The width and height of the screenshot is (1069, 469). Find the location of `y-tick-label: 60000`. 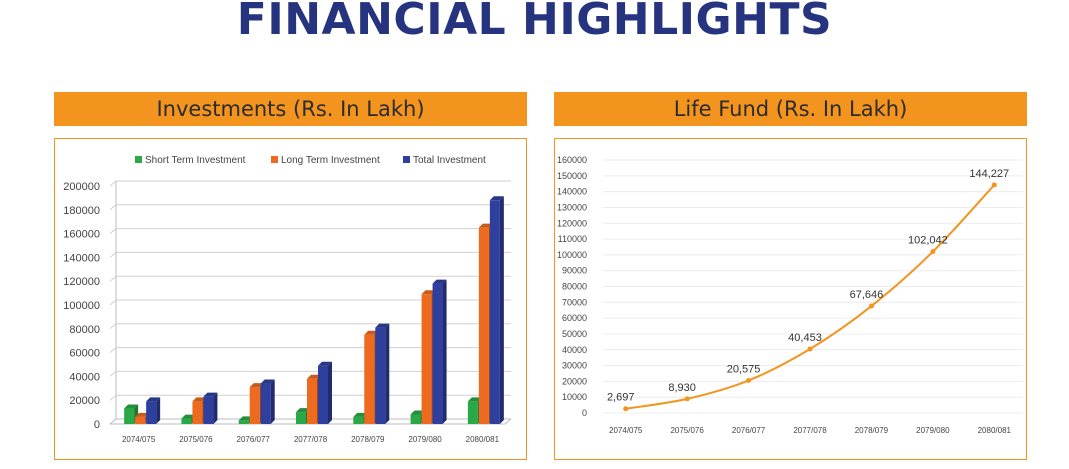

y-tick-label: 60000 is located at coordinates (574, 318).